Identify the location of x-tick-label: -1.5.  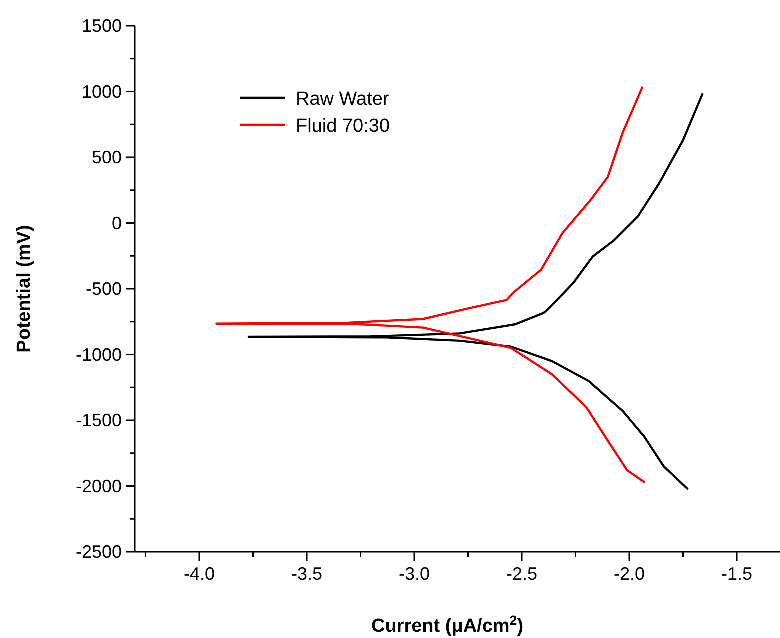
(737, 574).